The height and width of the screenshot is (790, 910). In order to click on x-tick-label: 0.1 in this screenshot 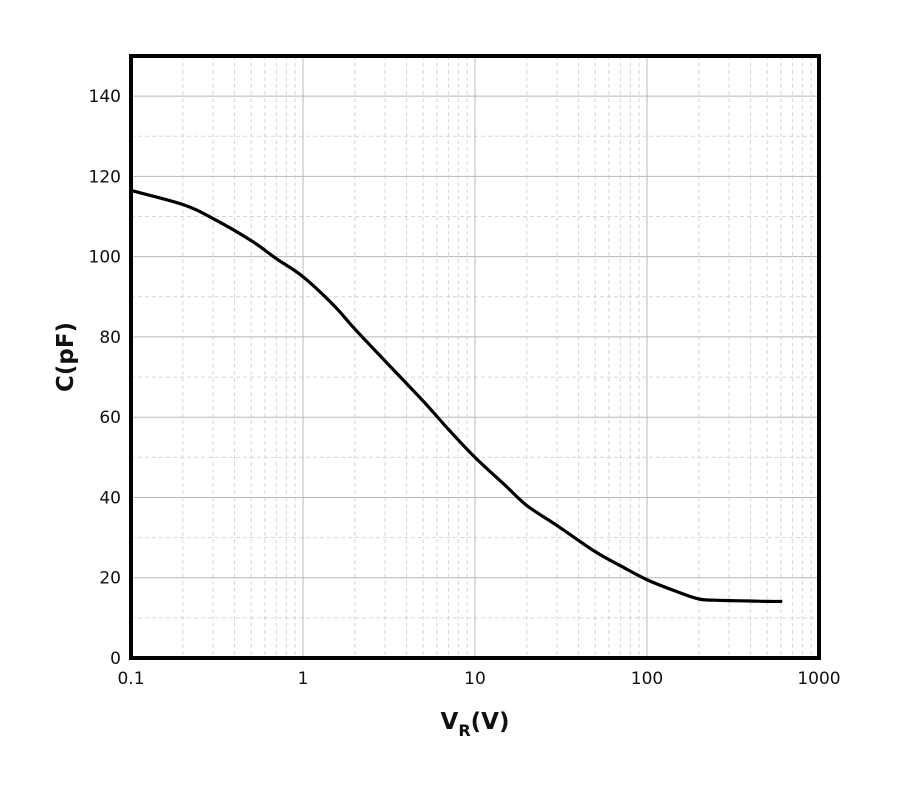, I will do `click(130, 679)`.